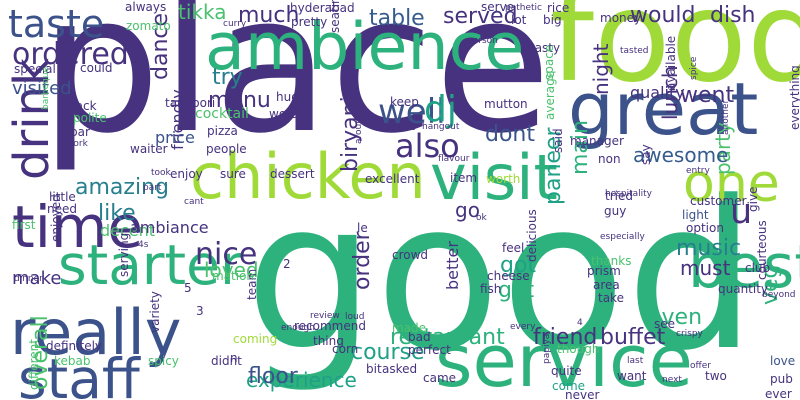 Image resolution: width=800 pixels, height=400 pixels. I want to click on word-kebab: kebab, so click(72, 361).